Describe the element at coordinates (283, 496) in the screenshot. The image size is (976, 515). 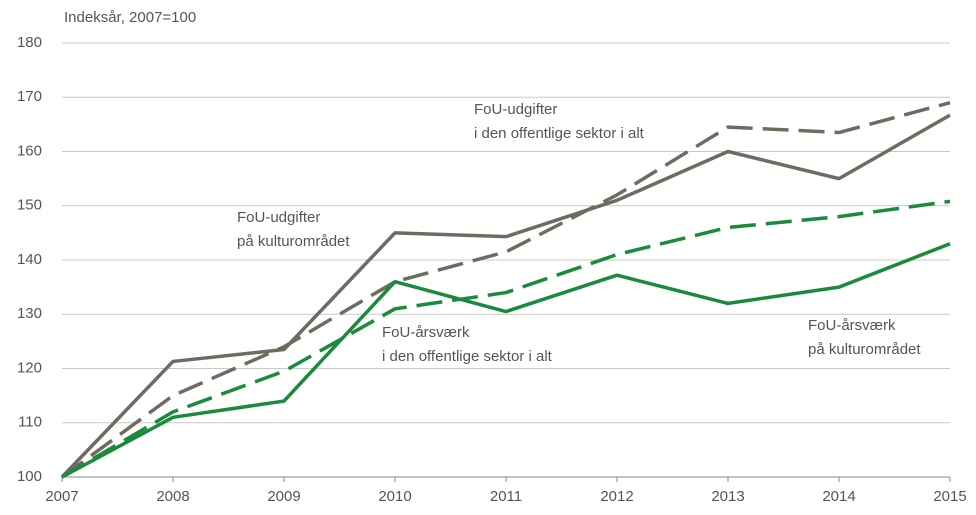
I see `x-tick-label: 2009` at that location.